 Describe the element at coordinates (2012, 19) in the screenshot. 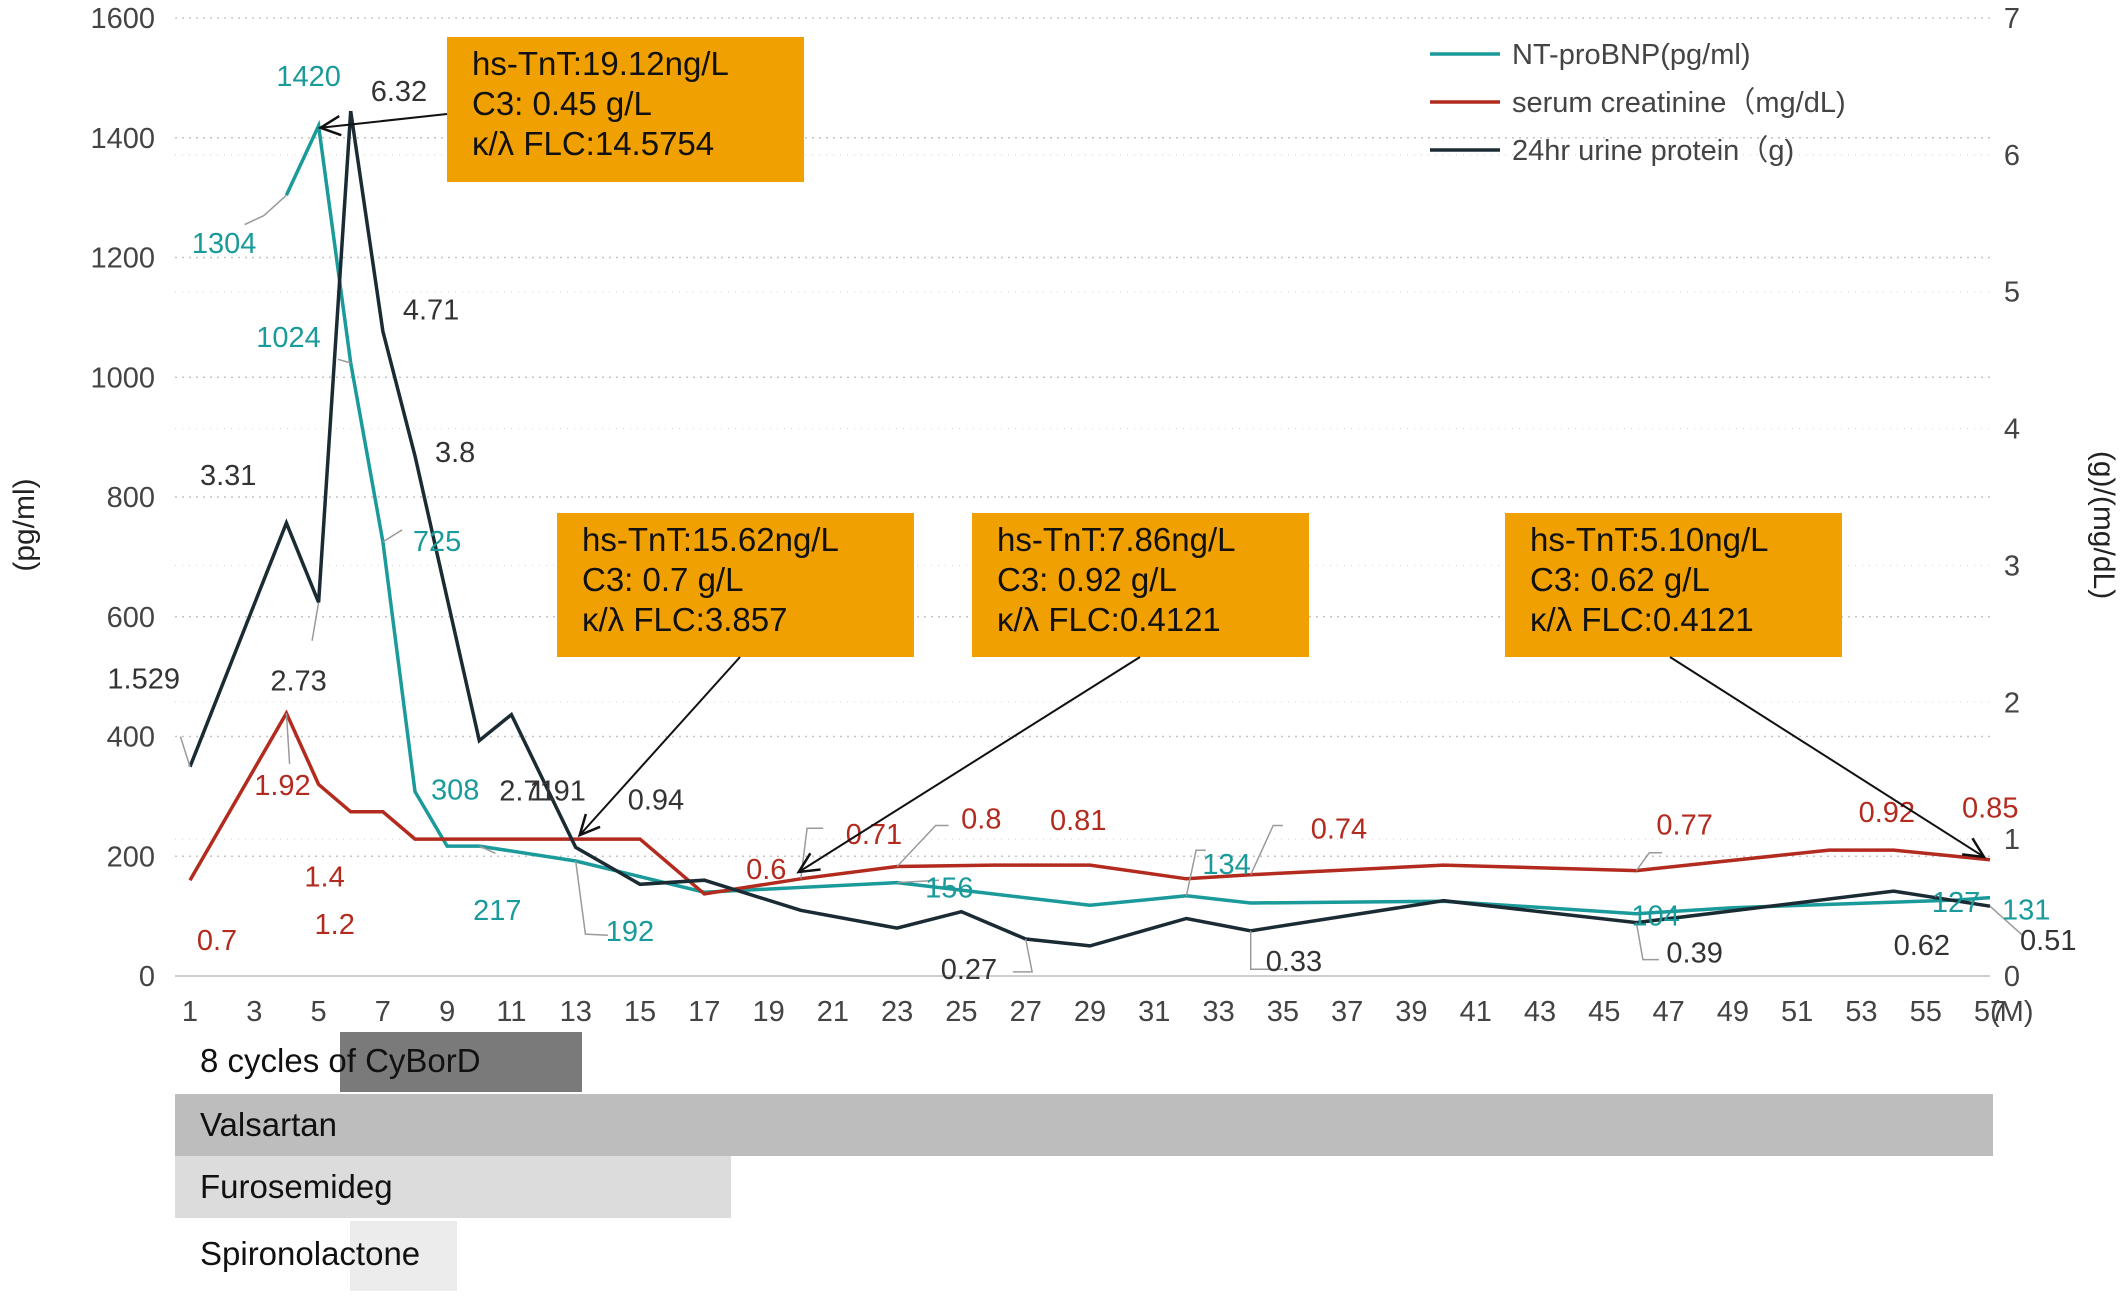

I see `y-right-tick-label: 7` at that location.